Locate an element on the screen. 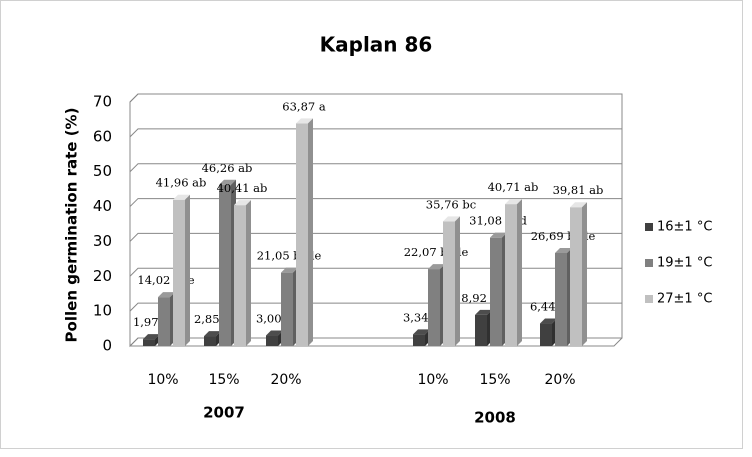 This screenshot has height=457, width=752. chart-title: Kaplan 86 is located at coordinates (376, 45).